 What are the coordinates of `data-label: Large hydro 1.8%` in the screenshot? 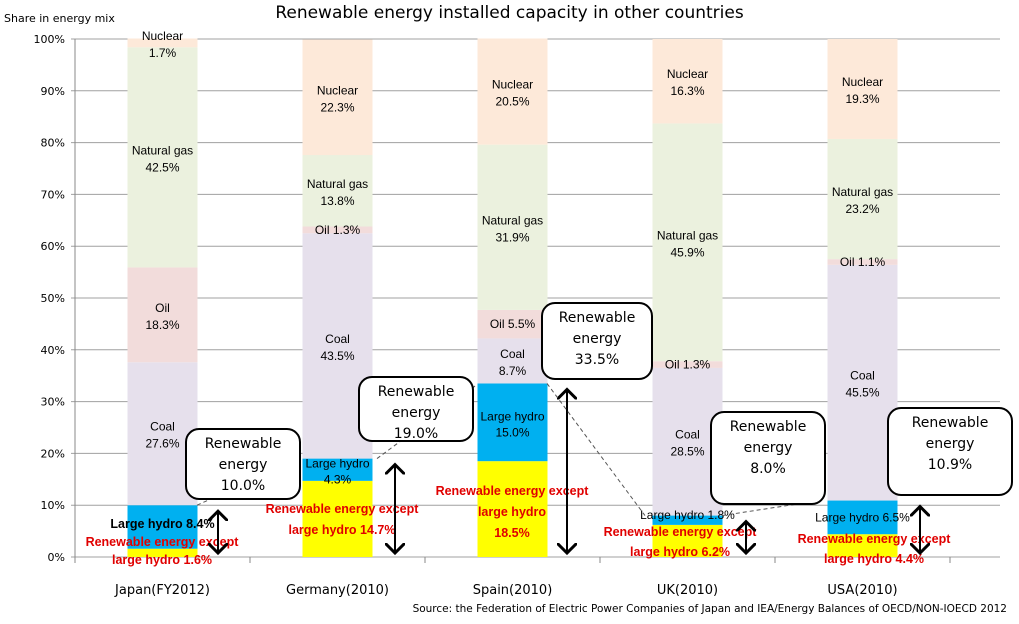 It's located at (687, 515).